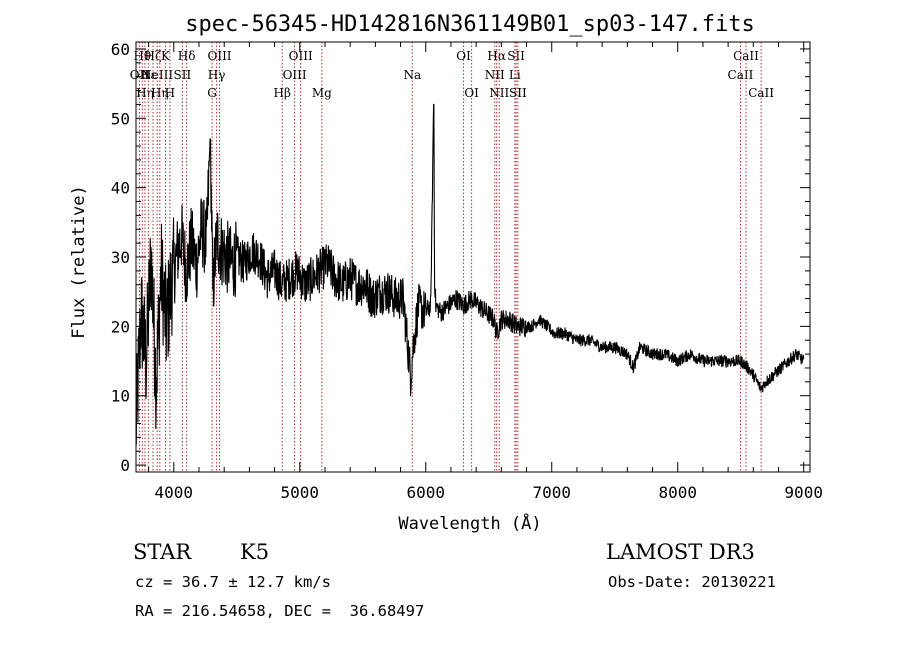 The height and width of the screenshot is (649, 900). I want to click on line-label-8: H, so click(170, 93).